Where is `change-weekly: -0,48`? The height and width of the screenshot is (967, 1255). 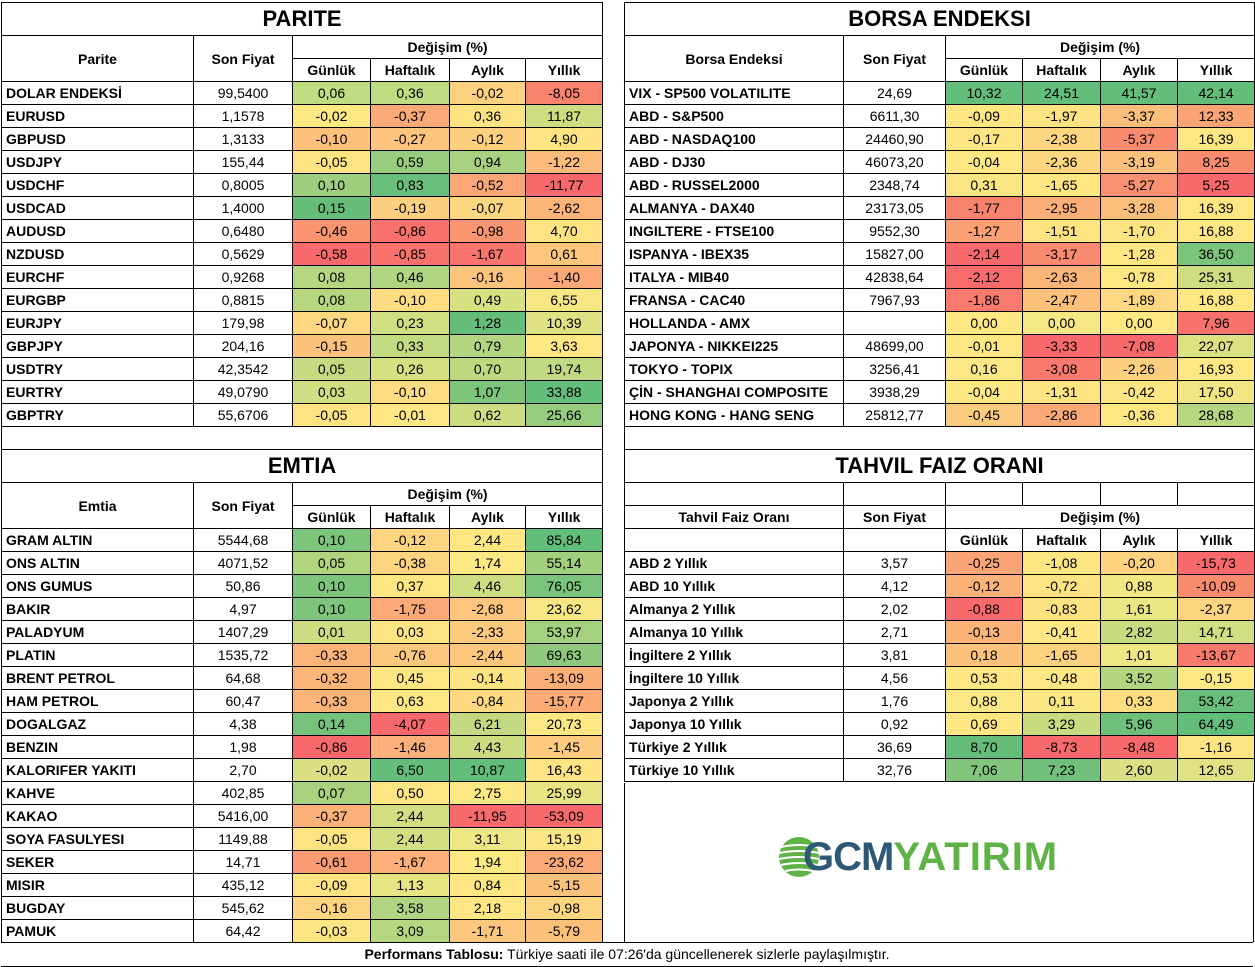 change-weekly: -0,48 is located at coordinates (1061, 678).